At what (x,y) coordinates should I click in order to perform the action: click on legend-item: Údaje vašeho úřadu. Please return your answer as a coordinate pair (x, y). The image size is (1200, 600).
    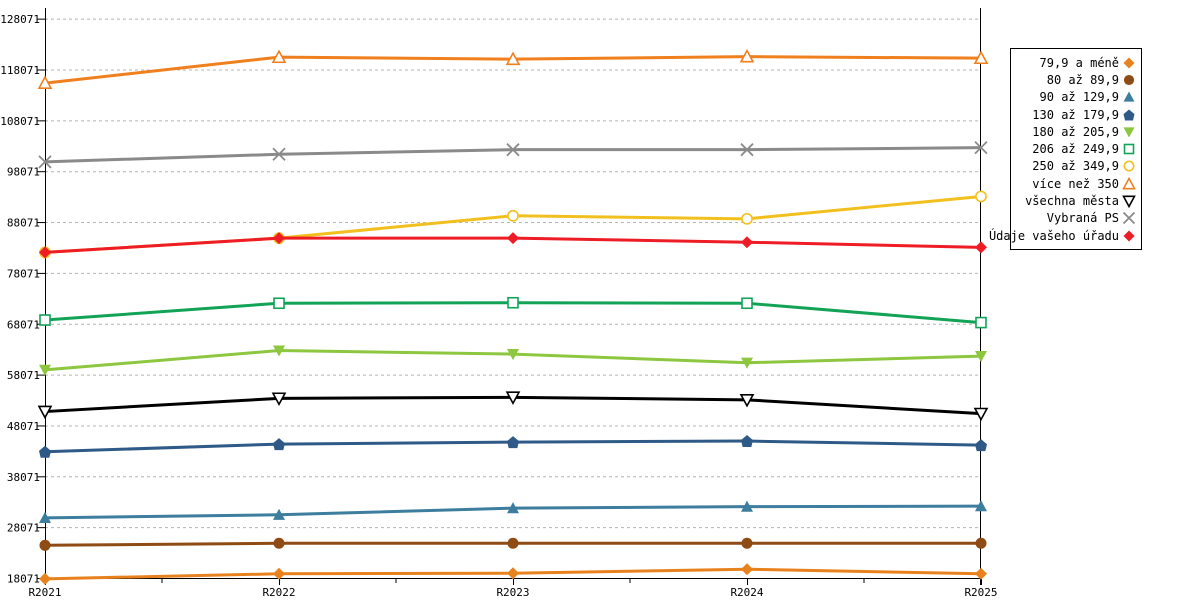
    Looking at the image, I should click on (1062, 235).